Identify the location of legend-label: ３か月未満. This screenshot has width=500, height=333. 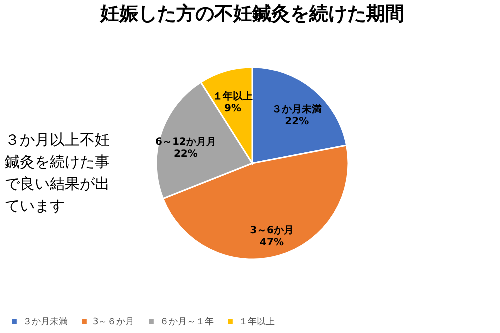
(45, 322).